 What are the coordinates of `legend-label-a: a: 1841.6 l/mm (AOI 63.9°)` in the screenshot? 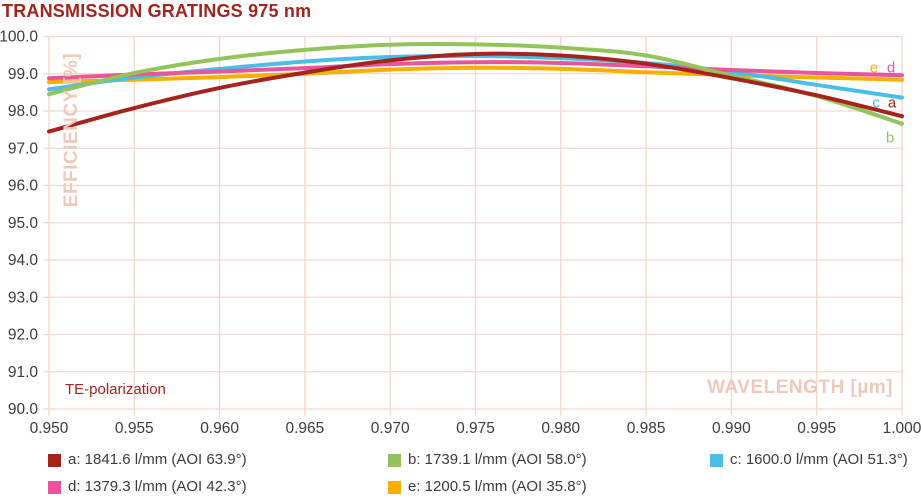 It's located at (157, 459).